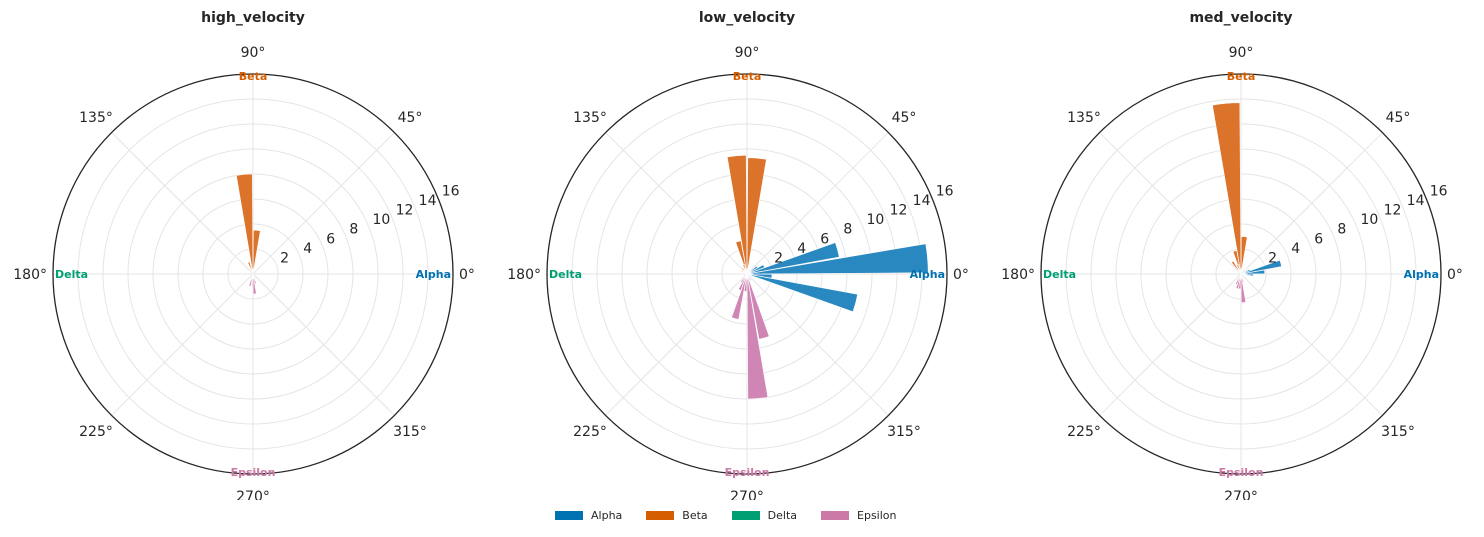 The image size is (1484, 537). What do you see at coordinates (660, 515) in the screenshot?
I see `legend-swatch-beta` at bounding box center [660, 515].